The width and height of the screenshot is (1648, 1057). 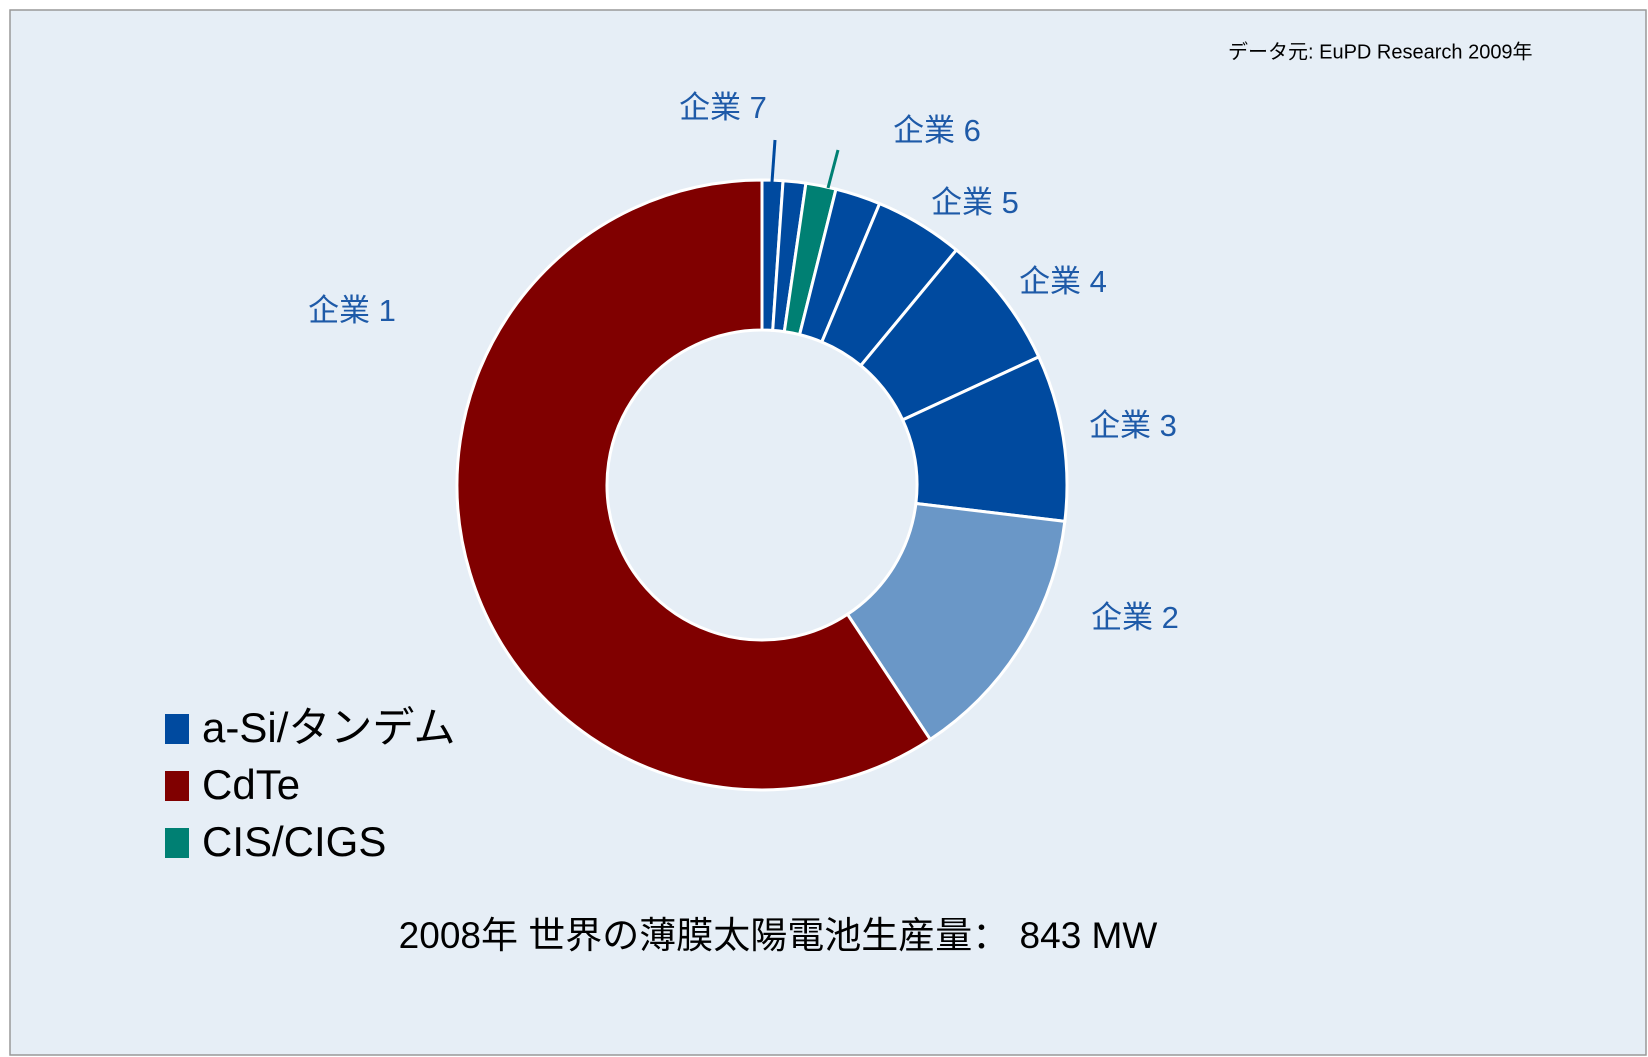 What do you see at coordinates (723, 107) in the screenshot?
I see `slice-label: 企業 7` at bounding box center [723, 107].